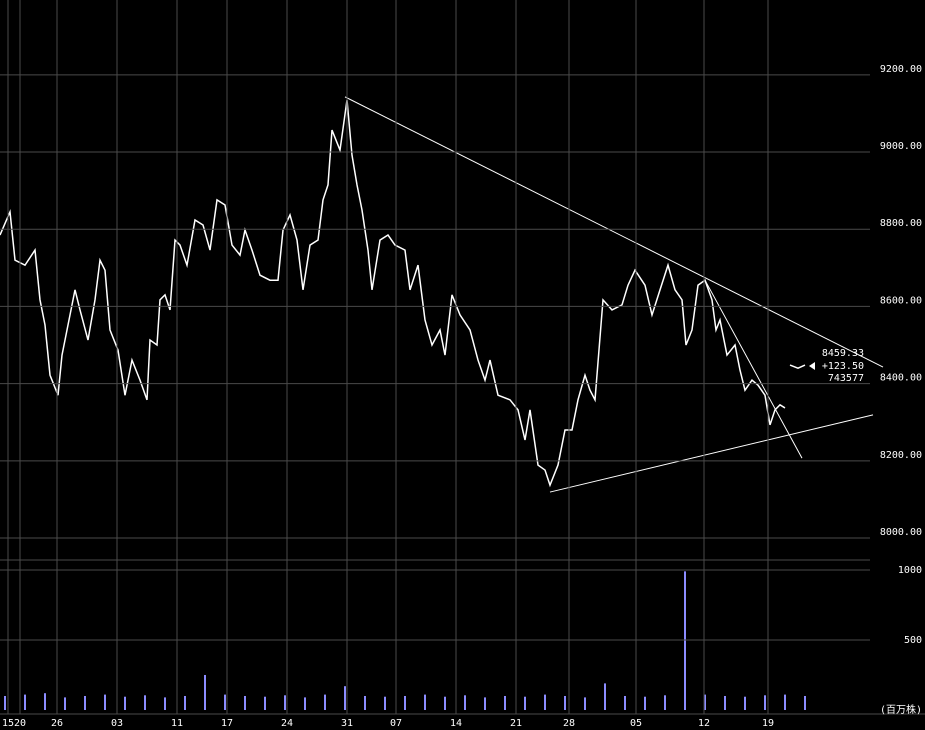 The height and width of the screenshot is (730, 925). What do you see at coordinates (901, 300) in the screenshot?
I see `y-tick-label: 8600.00` at bounding box center [901, 300].